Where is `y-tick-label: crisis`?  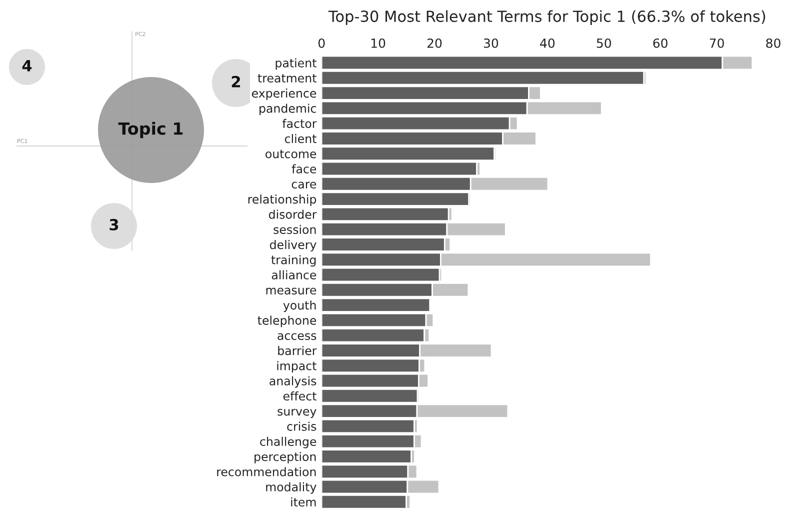
y-tick-label: crisis is located at coordinates (301, 426).